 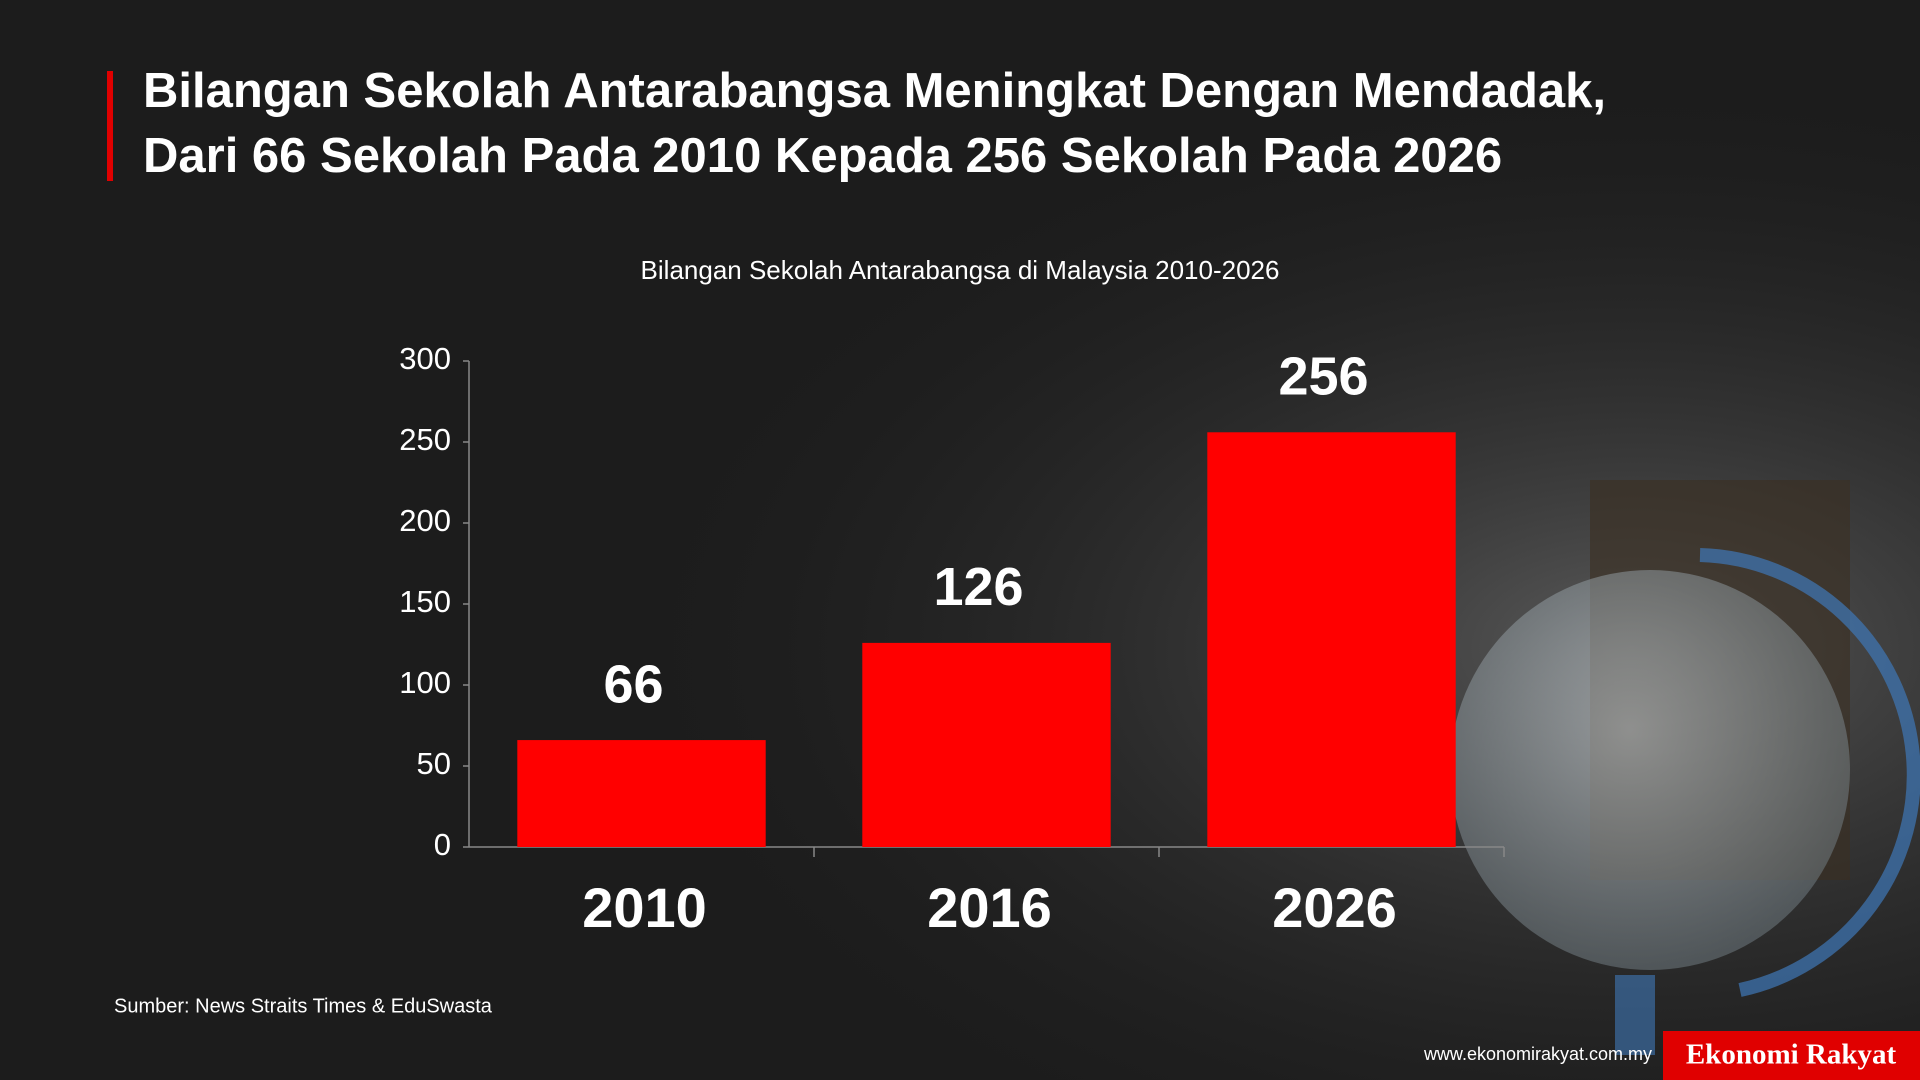 What do you see at coordinates (1537, 1054) in the screenshot?
I see `website: www.ekonomirakyat.com.my` at bounding box center [1537, 1054].